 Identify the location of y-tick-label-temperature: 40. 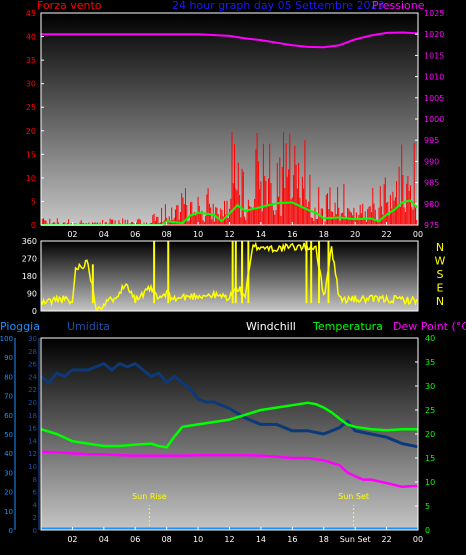
(430, 338).